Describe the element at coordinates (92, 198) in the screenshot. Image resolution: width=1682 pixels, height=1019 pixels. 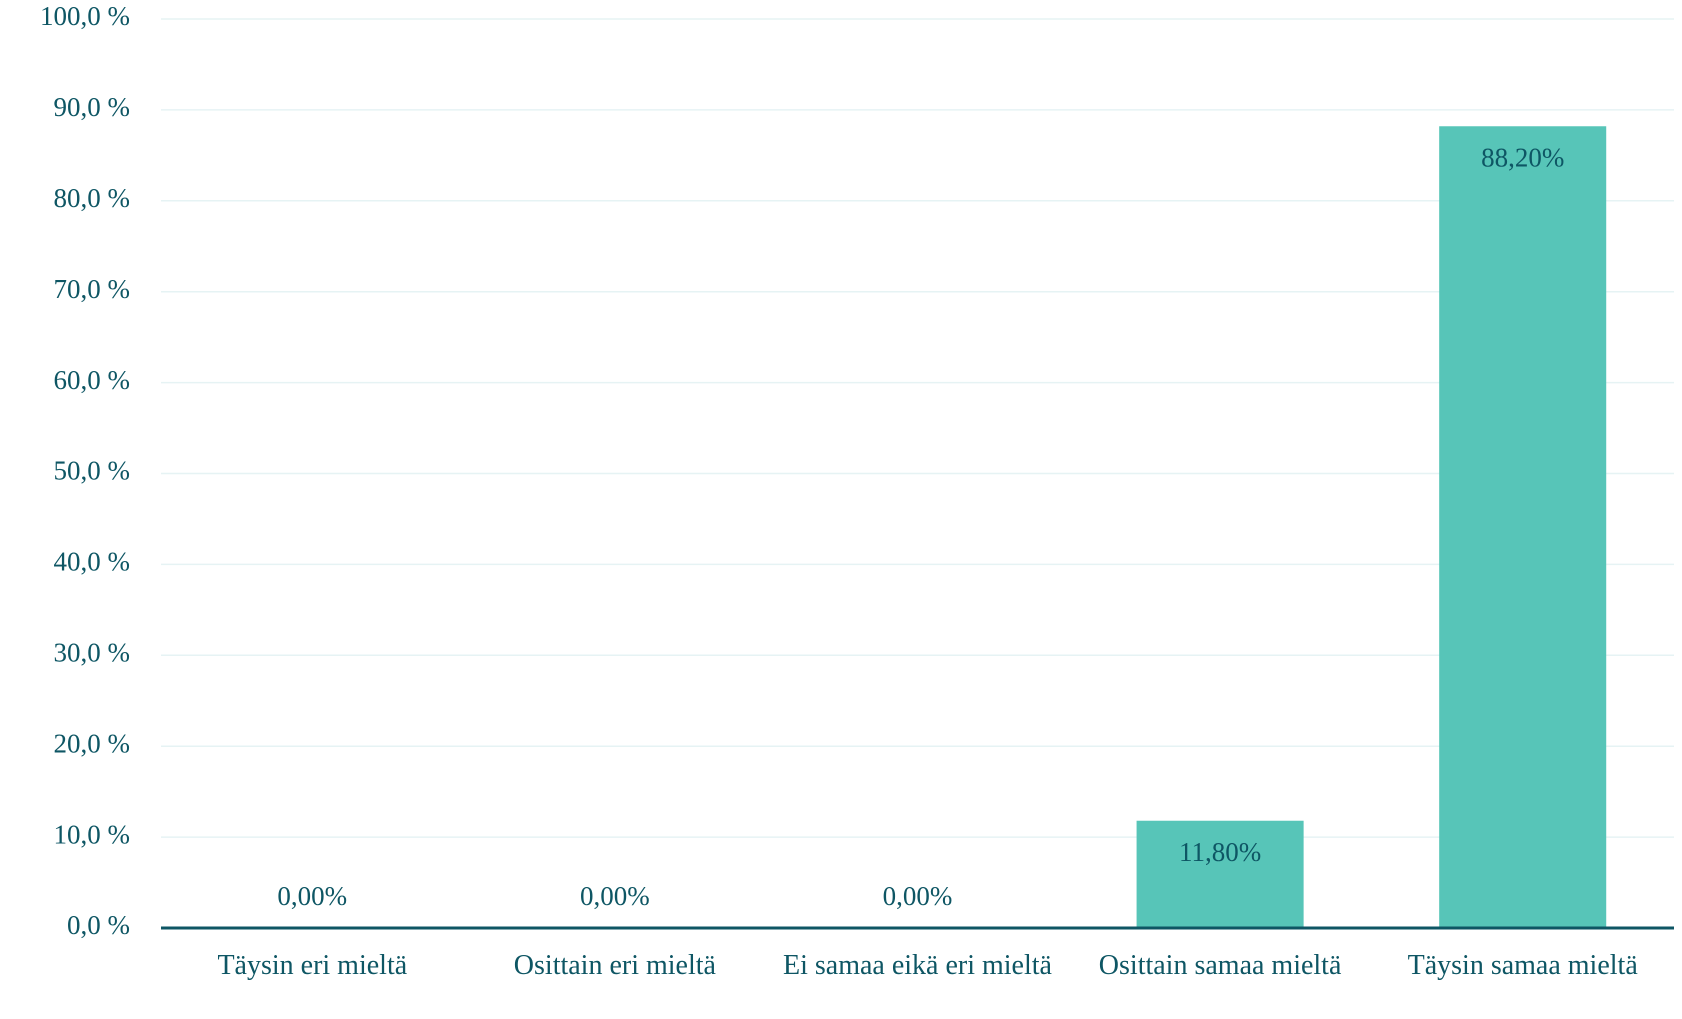
I see `y-tick-label: 80,0 %` at that location.